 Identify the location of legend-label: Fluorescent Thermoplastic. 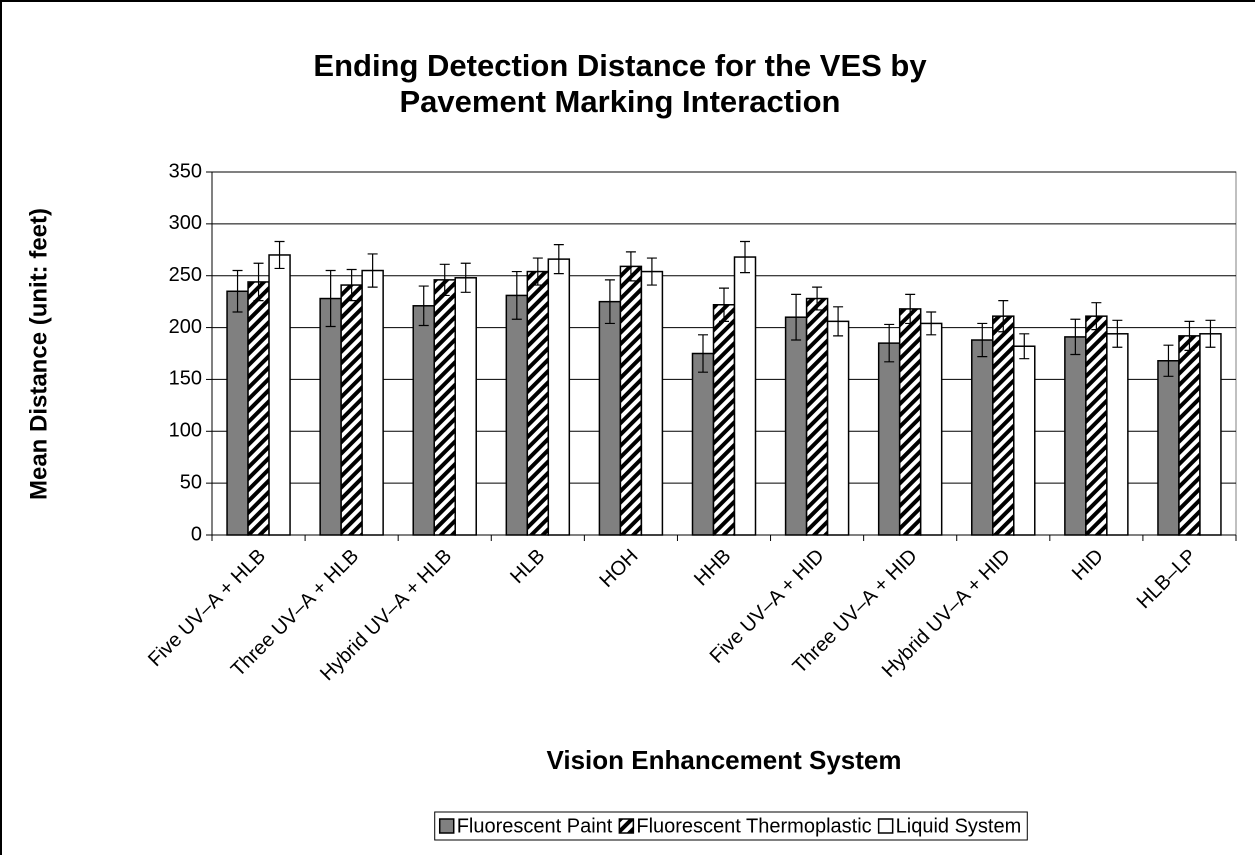
(753, 826).